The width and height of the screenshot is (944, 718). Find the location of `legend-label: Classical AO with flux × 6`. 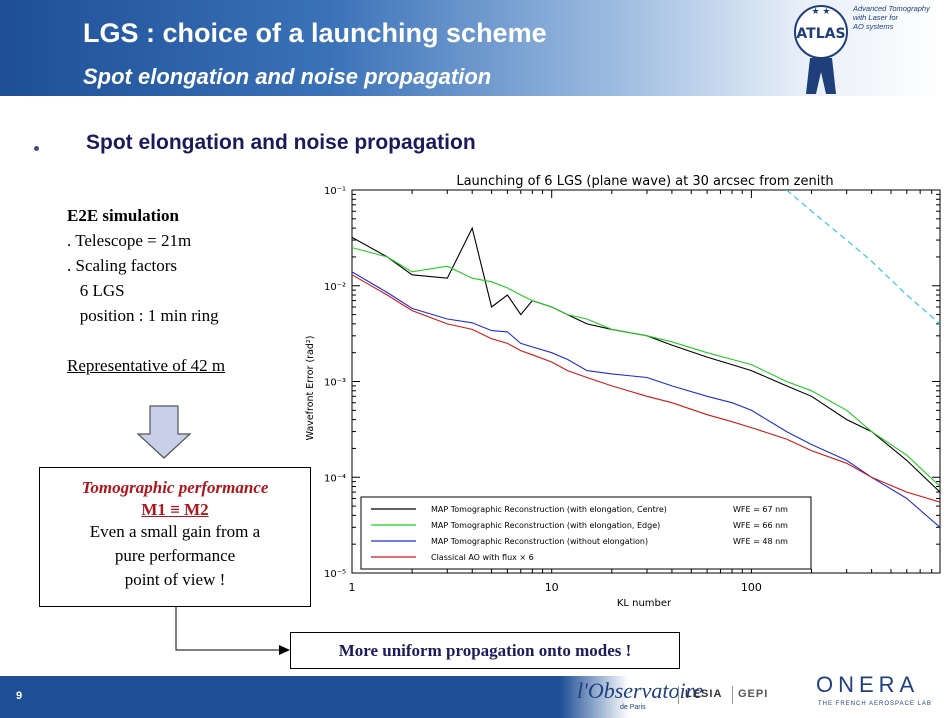

legend-label: Classical AO with flux × 6 is located at coordinates (482, 557).